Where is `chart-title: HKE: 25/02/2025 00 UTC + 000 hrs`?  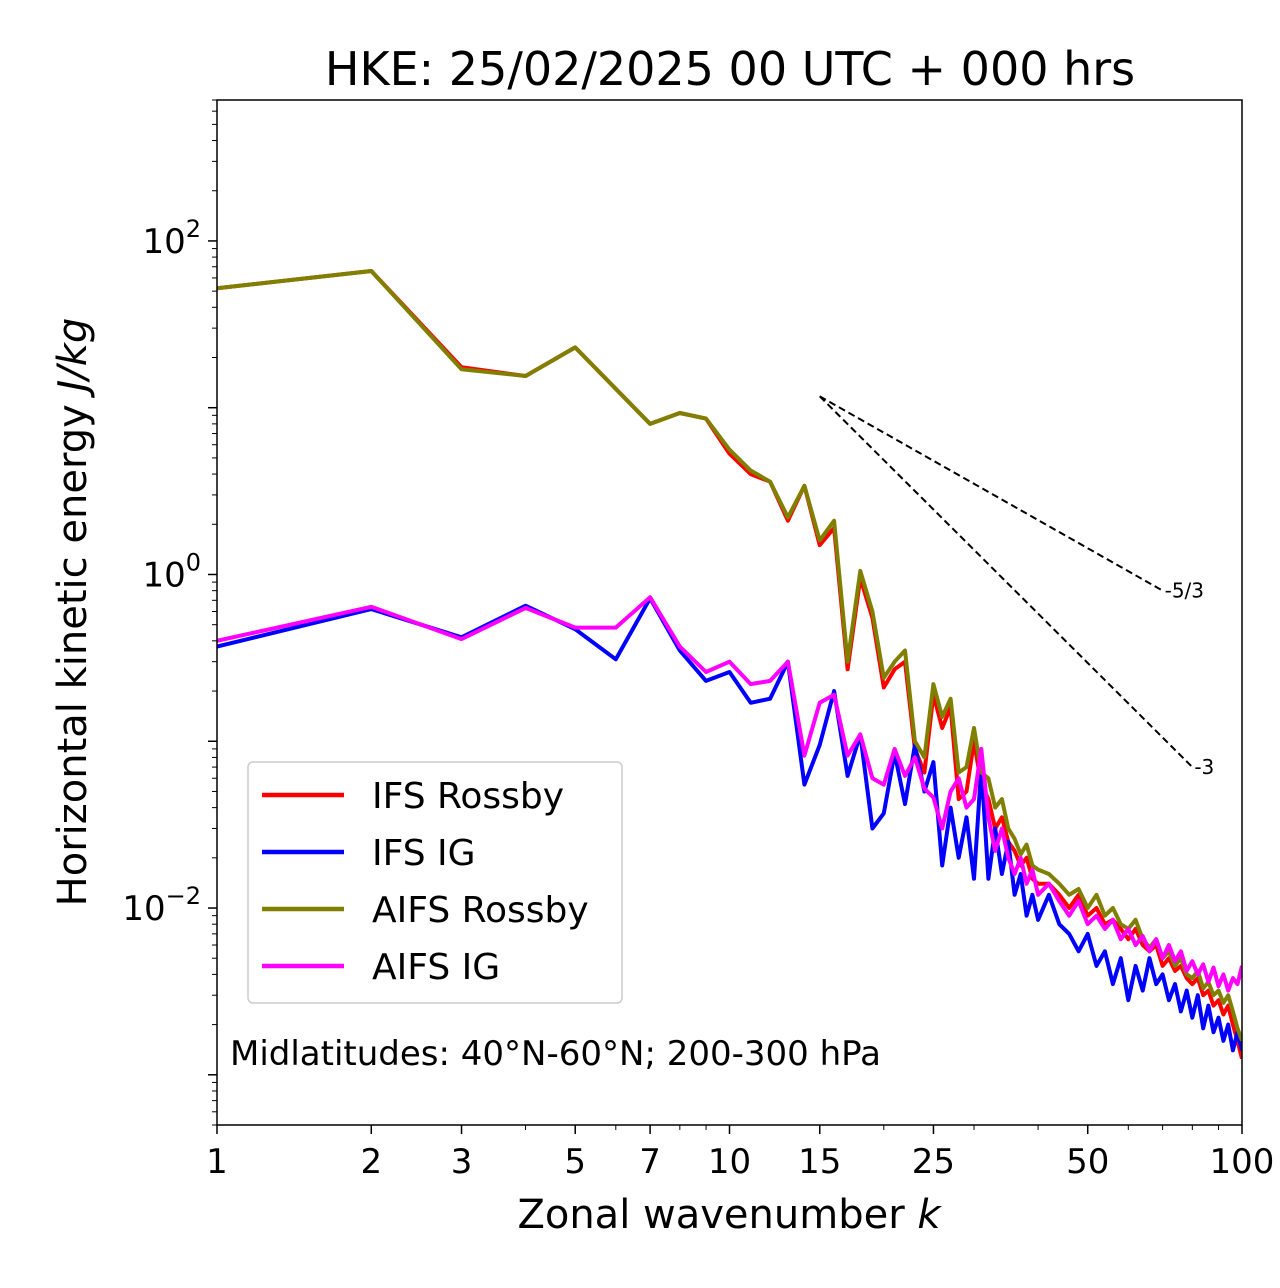 chart-title: HKE: 25/02/2025 00 UTC + 000 hrs is located at coordinates (730, 69).